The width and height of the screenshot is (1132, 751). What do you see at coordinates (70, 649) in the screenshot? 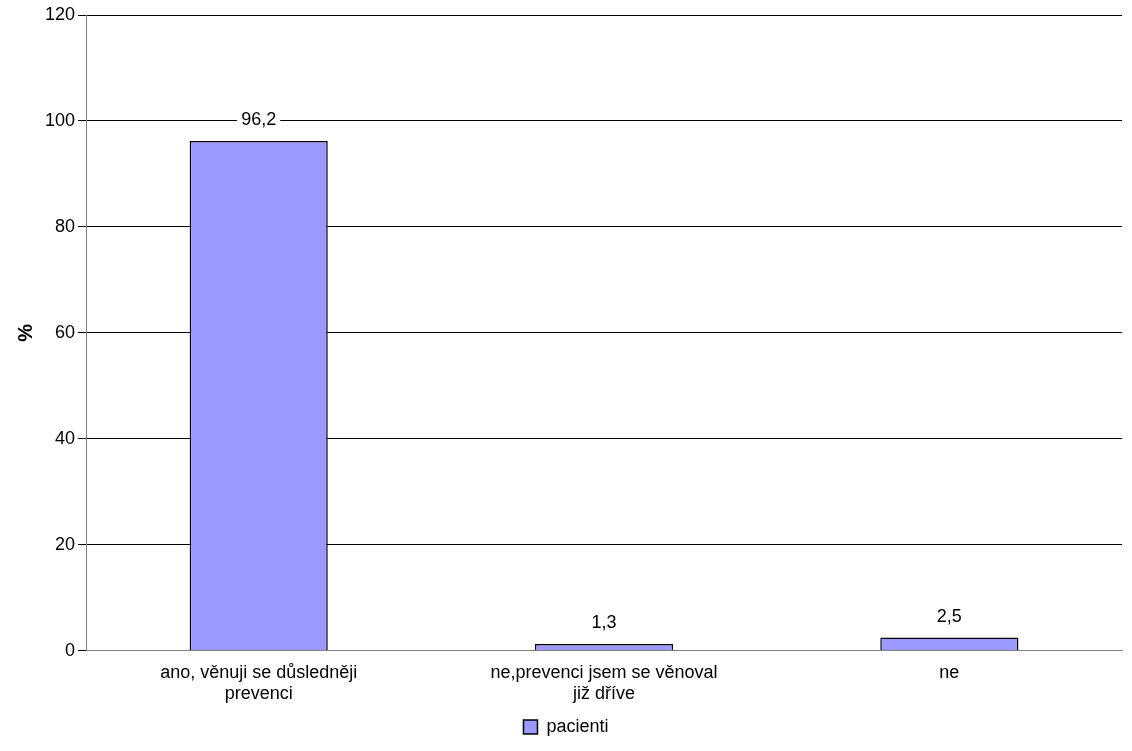
I see `y-tick-label: 0` at bounding box center [70, 649].